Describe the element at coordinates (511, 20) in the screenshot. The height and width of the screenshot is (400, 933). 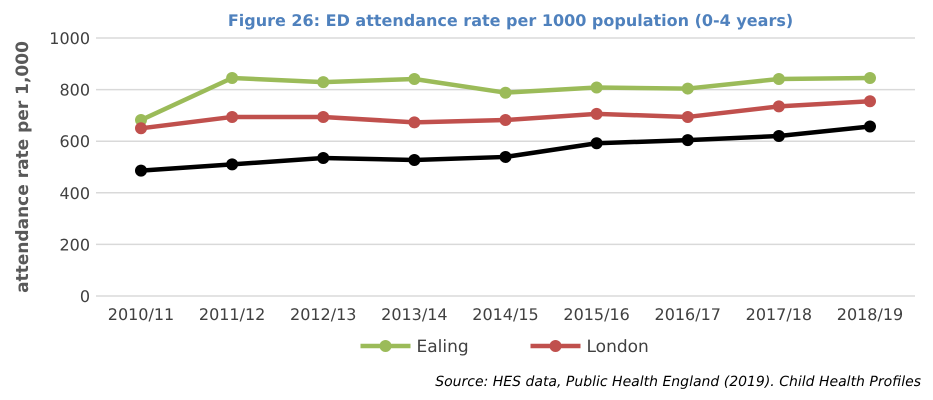
I see `chart-title: Figure 26: ED attendance rate per 1000 population (0-4 years)` at that location.